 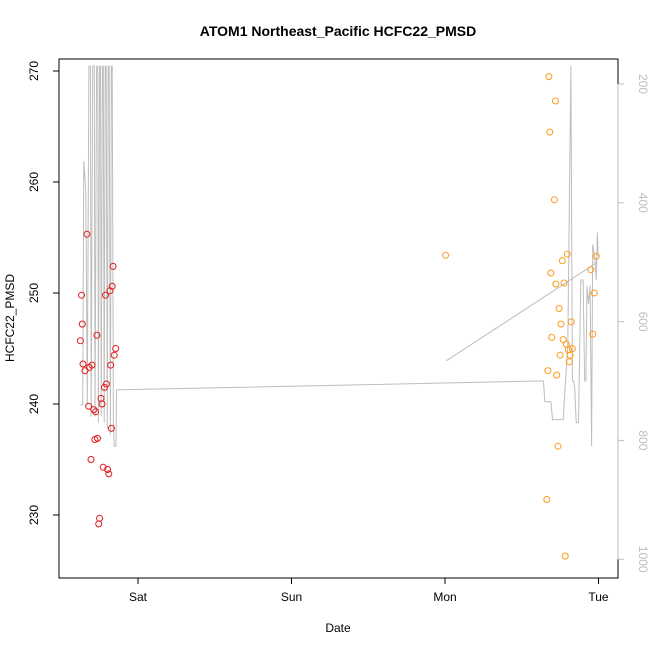 I want to click on x-tick-label-2: Mon, so click(x=444, y=597).